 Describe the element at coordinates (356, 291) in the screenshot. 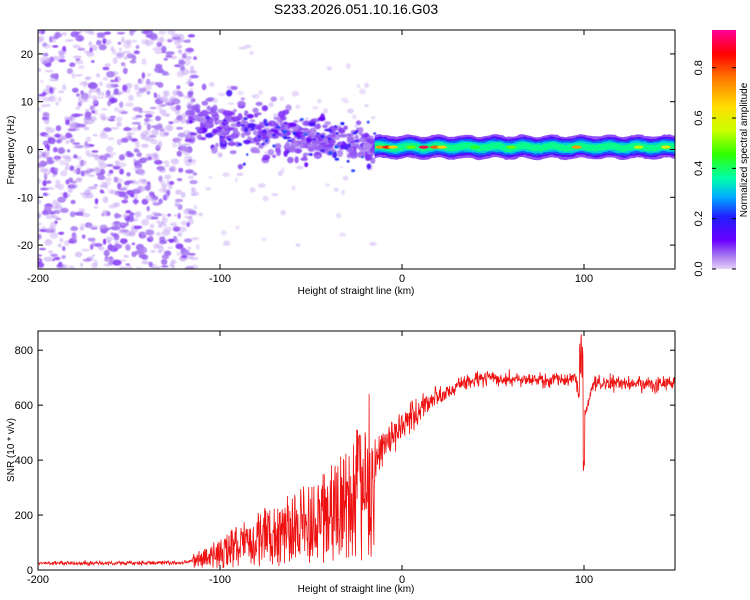

I see `spectrogram-xlabel: Height of straight line (km)` at that location.